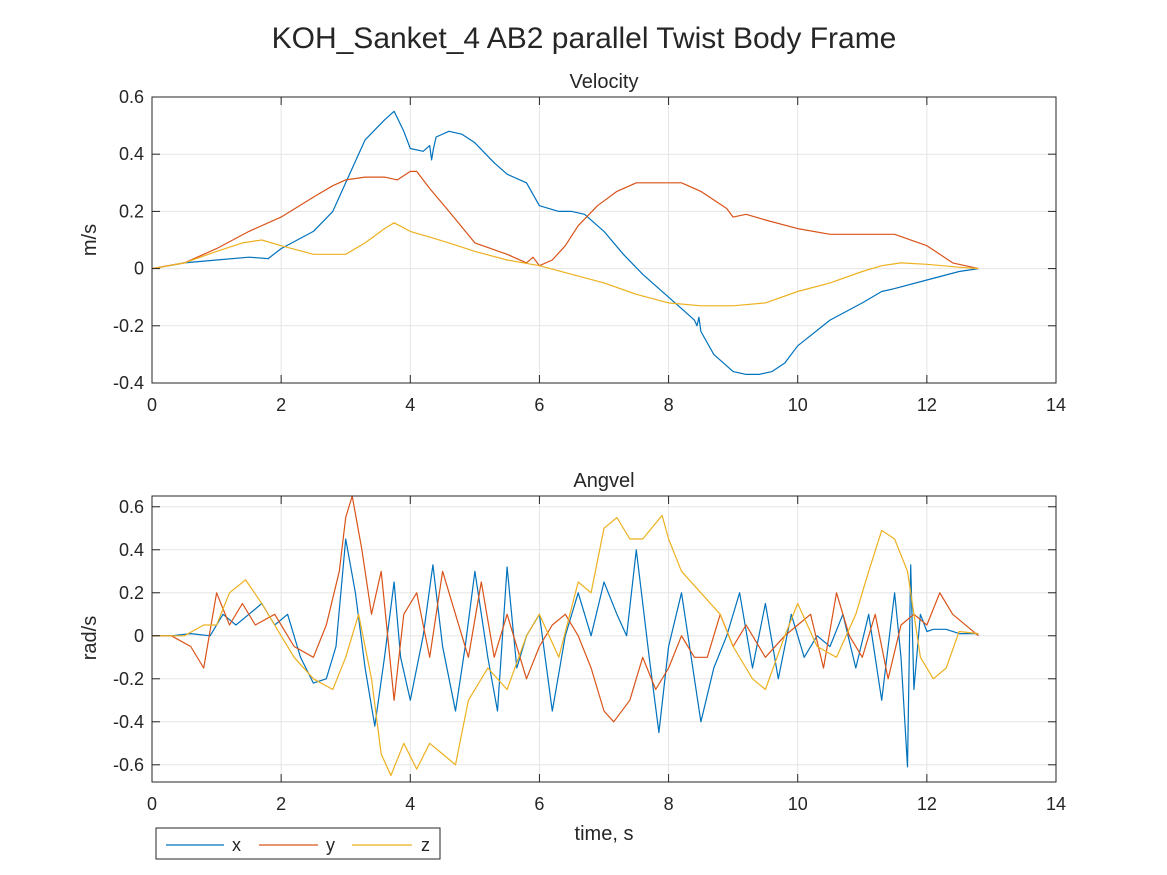 This screenshot has width=1167, height=875. I want to click on legend-label-z: z, so click(425, 845).